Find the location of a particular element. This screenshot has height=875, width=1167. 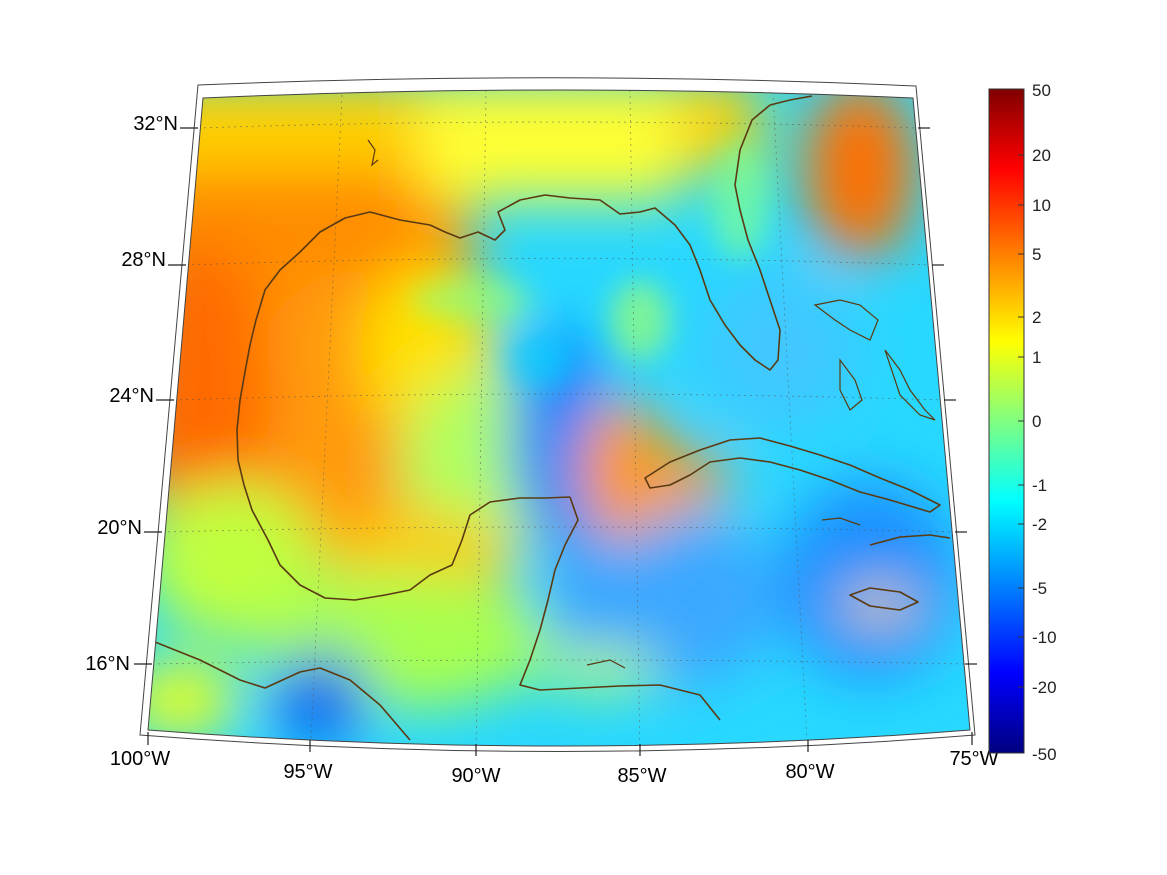

colorbar-tick-label: 5 is located at coordinates (1036, 254).